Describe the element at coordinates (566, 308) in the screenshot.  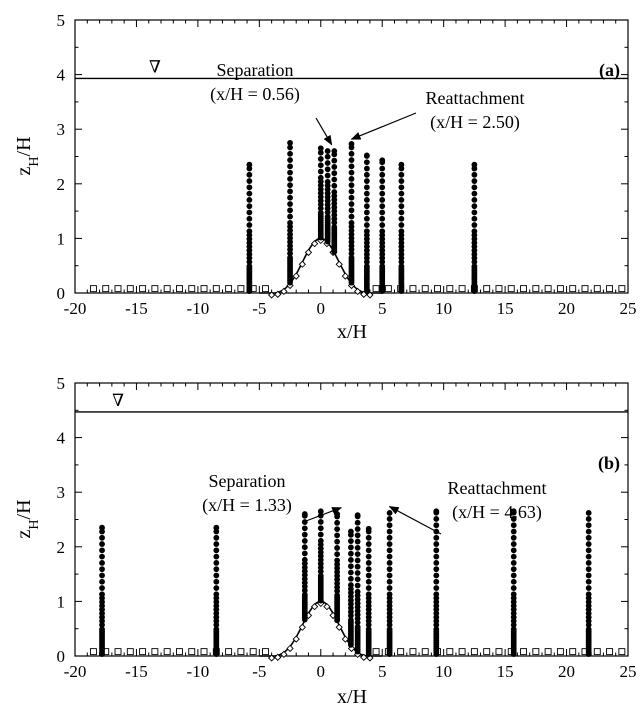
I see `x-tick-label: 20` at that location.